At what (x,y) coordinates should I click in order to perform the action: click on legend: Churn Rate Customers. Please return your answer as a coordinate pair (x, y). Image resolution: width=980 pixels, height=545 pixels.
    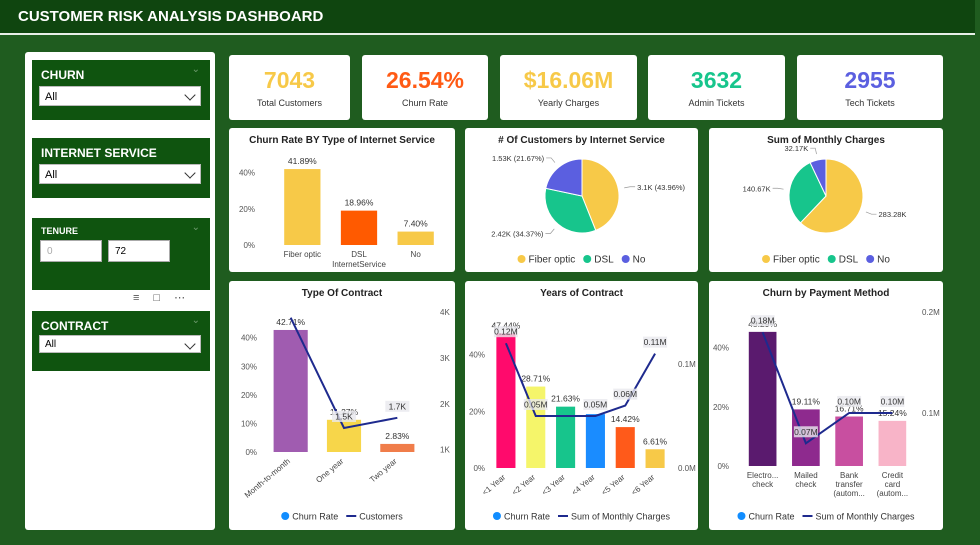
    Looking at the image, I should click on (342, 517).